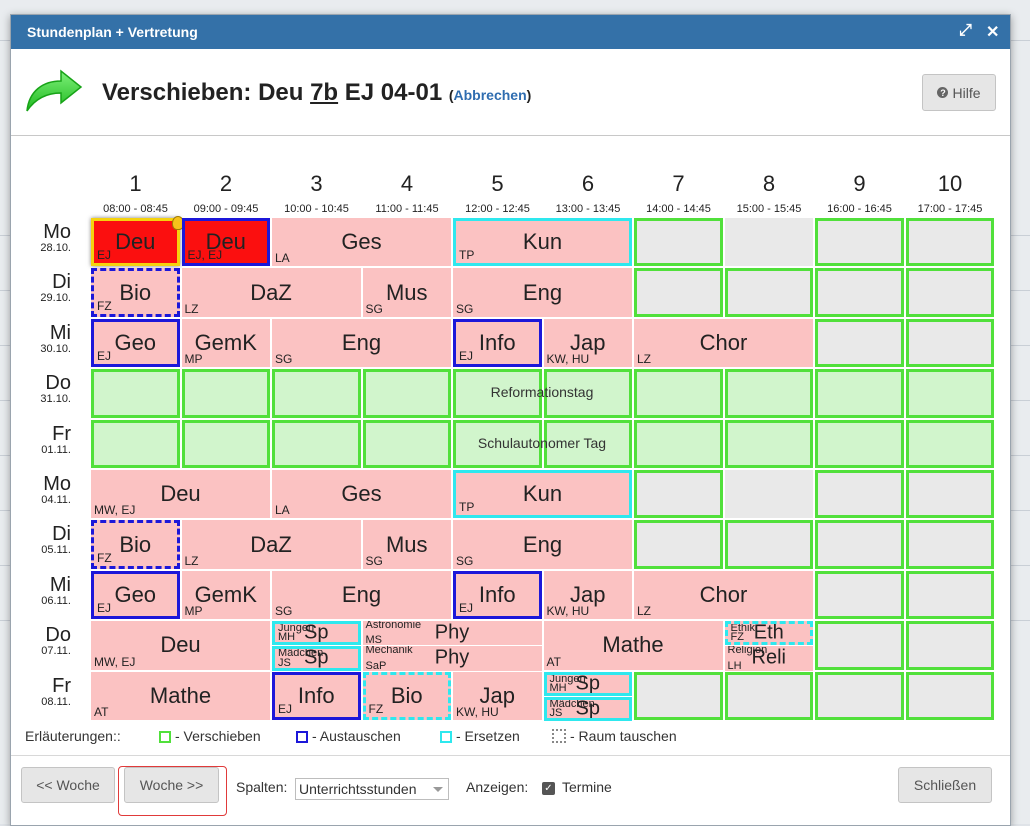  Describe the element at coordinates (452, 633) in the screenshot. I see `lesson-half-cell: Phy Astronomie MS` at that location.